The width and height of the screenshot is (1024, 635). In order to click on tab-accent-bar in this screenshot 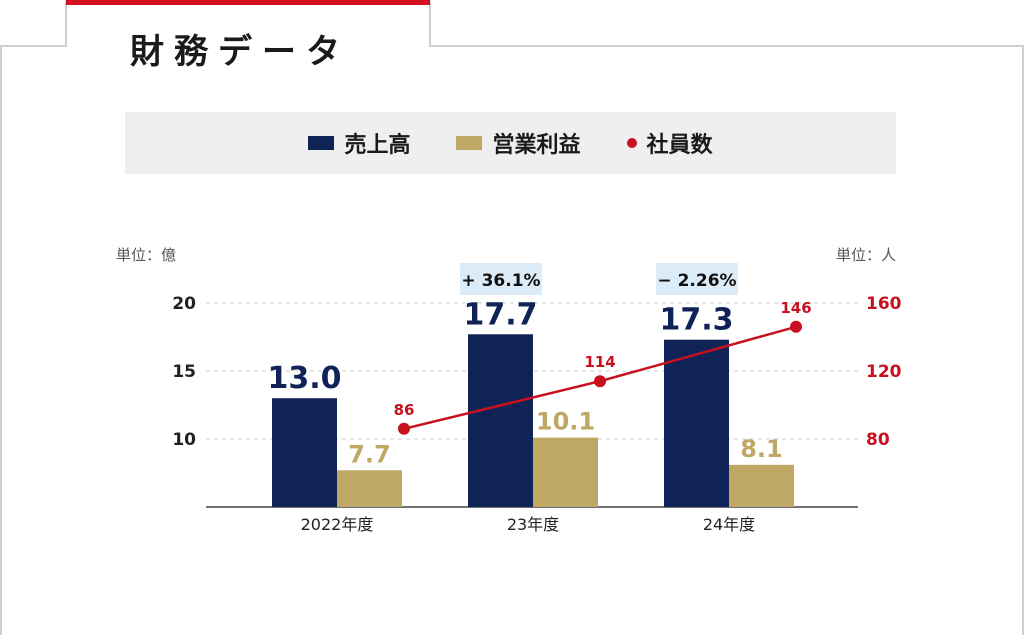, I will do `click(248, 2)`.